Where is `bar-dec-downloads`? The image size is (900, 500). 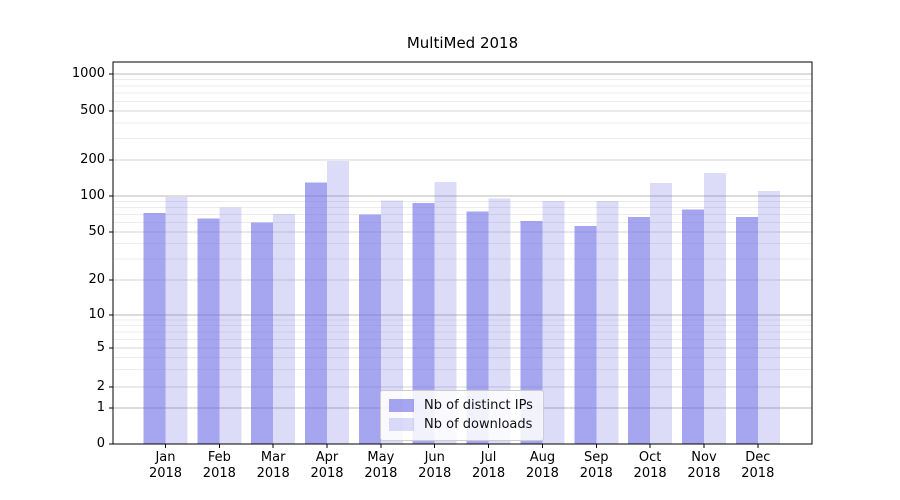
bar-dec-downloads is located at coordinates (768, 317).